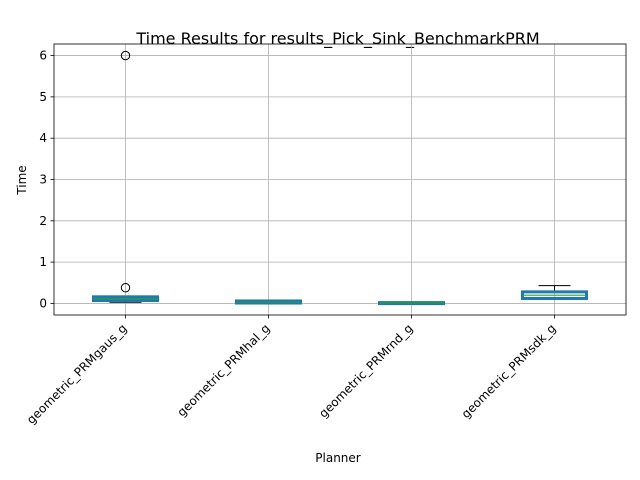  What do you see at coordinates (43, 97) in the screenshot?
I see `y-tick-label-5: 5` at bounding box center [43, 97].